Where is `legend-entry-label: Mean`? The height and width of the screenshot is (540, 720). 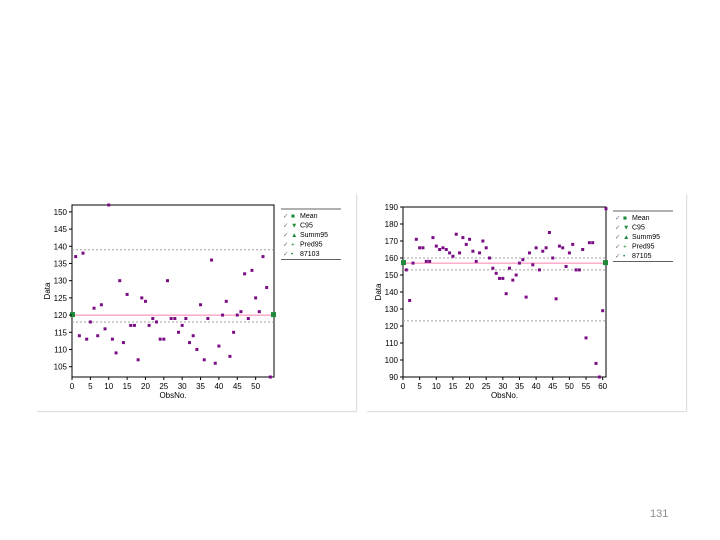 legend-entry-label: Mean is located at coordinates (641, 218).